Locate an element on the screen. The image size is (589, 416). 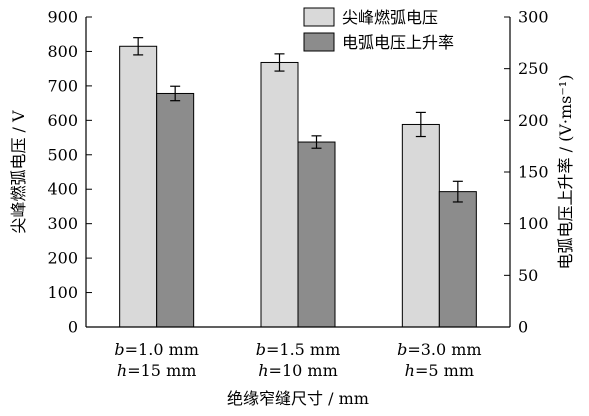
category-var-3-h: h is located at coordinates (410, 370).